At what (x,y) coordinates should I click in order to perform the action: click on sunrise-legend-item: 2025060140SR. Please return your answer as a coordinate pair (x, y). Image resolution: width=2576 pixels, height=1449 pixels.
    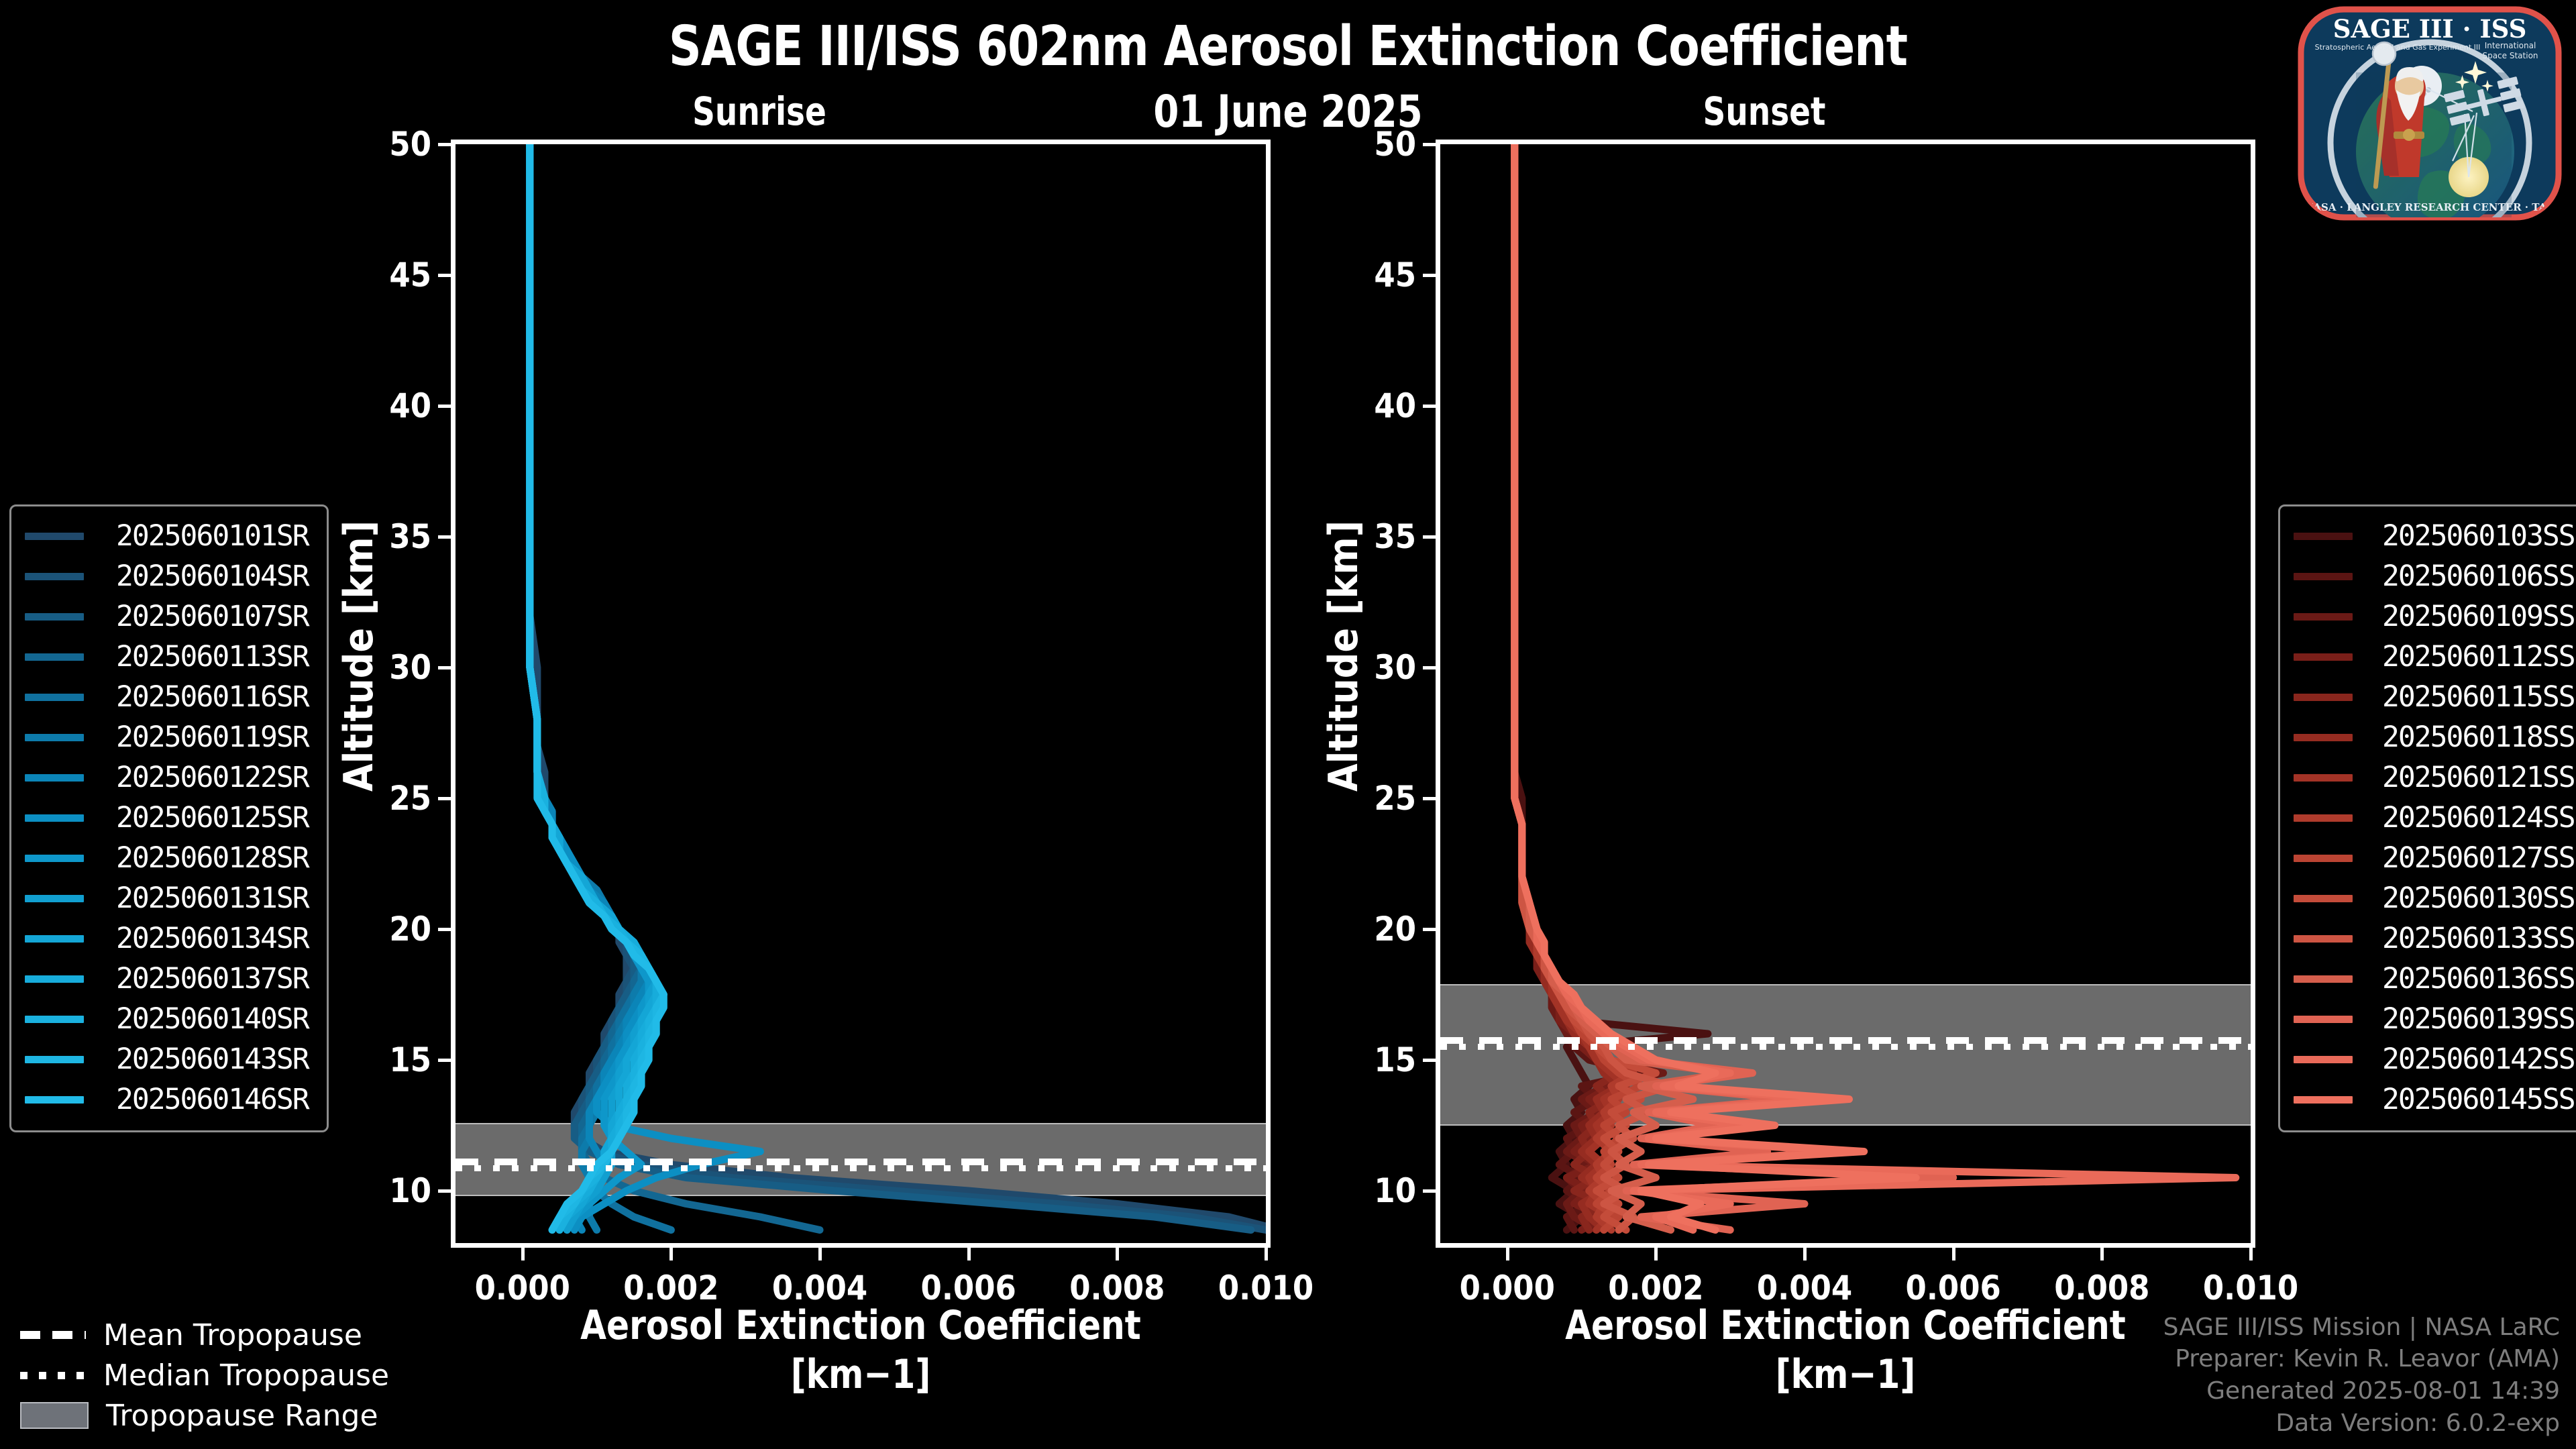
    Looking at the image, I should click on (169, 1019).